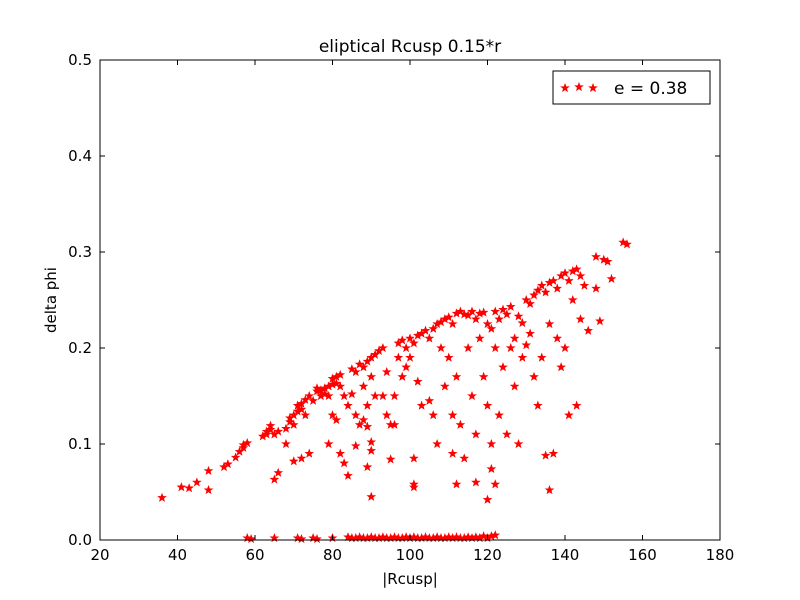 This screenshot has height=600, width=800. Describe the element at coordinates (487, 555) in the screenshot. I see `x-tick-label: 120` at that location.